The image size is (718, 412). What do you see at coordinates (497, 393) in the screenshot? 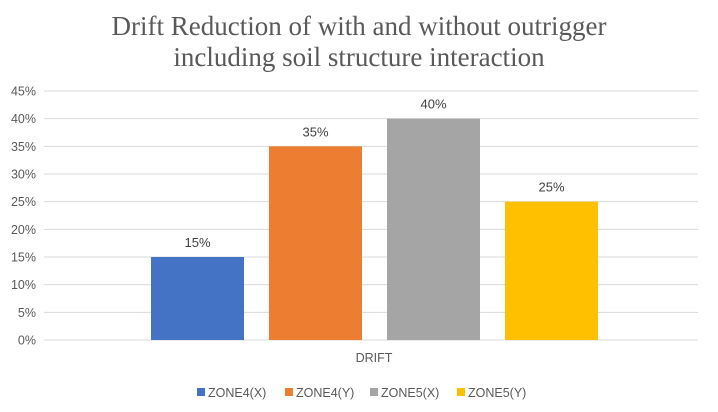
I see `legend-label: ZONE5(Y)` at bounding box center [497, 393].